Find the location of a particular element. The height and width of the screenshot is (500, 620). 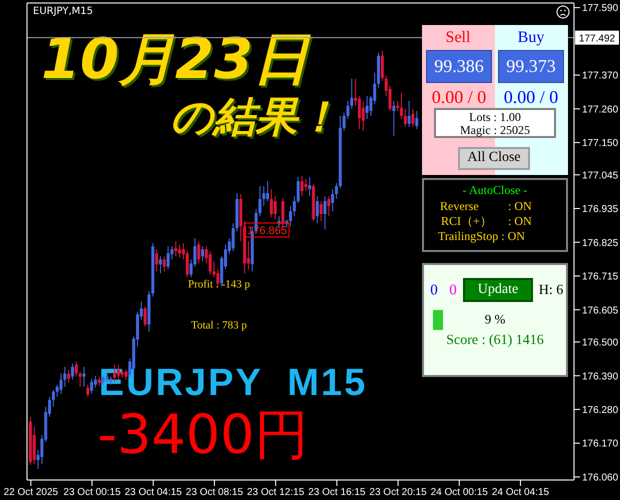

annotation: Score : (61) 1416 is located at coordinates (495, 340).